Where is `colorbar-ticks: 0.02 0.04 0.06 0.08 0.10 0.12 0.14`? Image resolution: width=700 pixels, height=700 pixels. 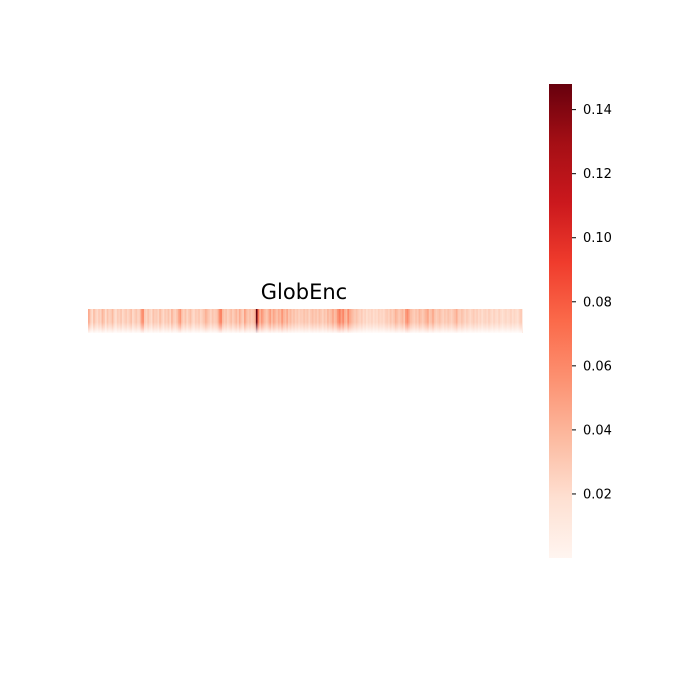 colorbar-ticks: 0.02 0.04 0.06 0.08 0.10 0.12 0.14 is located at coordinates (592, 302).